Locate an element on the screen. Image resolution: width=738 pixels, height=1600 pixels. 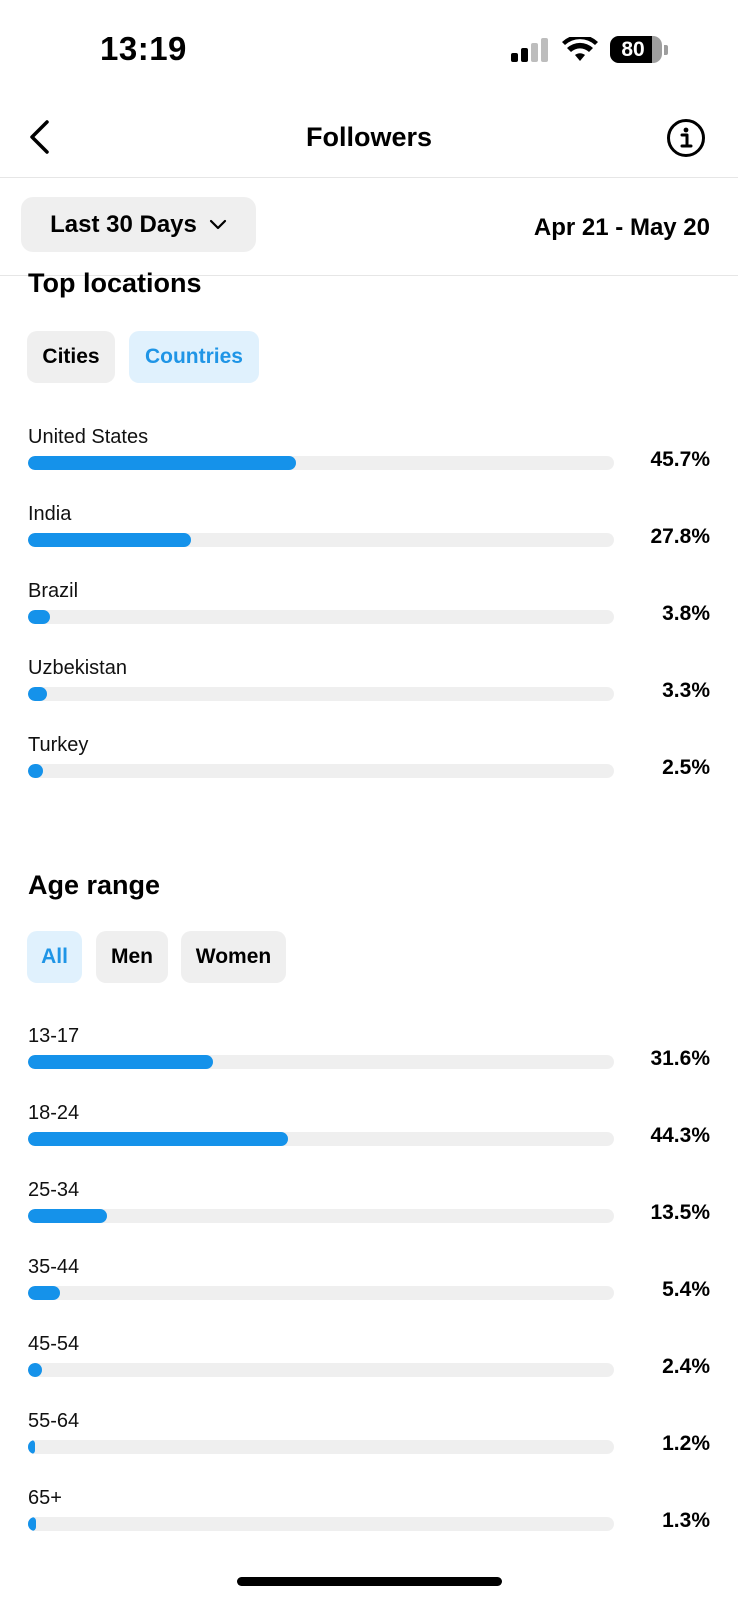
page-title: Followers is located at coordinates (369, 137).